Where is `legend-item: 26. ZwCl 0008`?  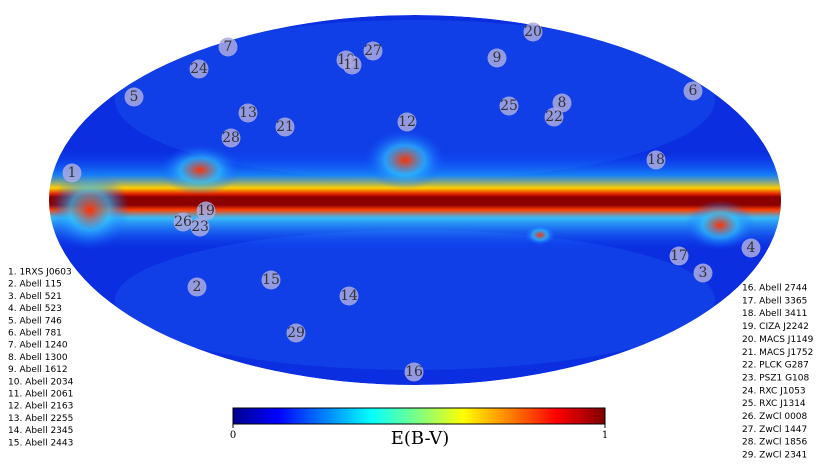
legend-item: 26. ZwCl 0008 is located at coordinates (775, 417).